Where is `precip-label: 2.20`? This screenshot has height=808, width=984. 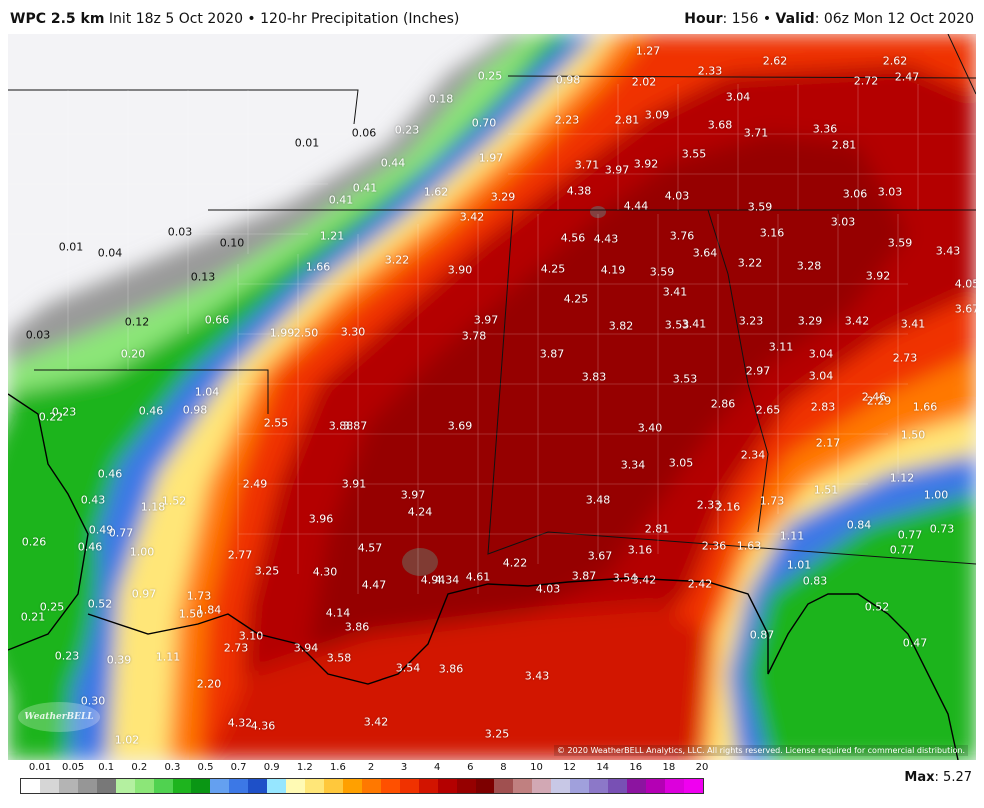
precip-label: 2.20 is located at coordinates (209, 684).